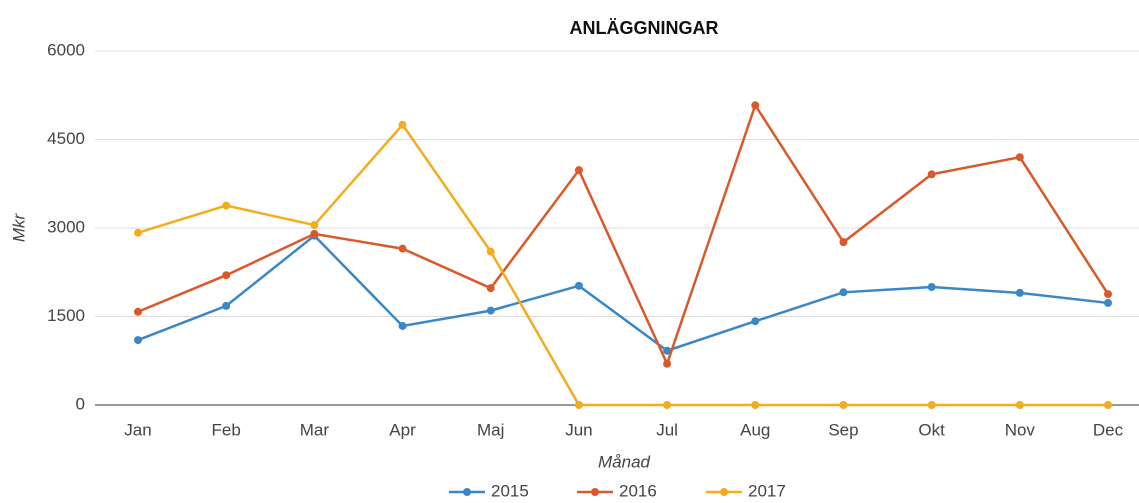 Image resolution: width=1139 pixels, height=503 pixels. What do you see at coordinates (226, 429) in the screenshot?
I see `x-tick-label: Feb` at bounding box center [226, 429].